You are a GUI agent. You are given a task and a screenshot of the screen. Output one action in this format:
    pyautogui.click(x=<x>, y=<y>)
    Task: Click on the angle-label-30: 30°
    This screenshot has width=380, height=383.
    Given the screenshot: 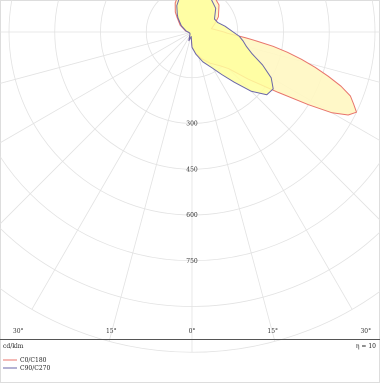 What is the action you would take?
    pyautogui.click(x=365, y=331)
    